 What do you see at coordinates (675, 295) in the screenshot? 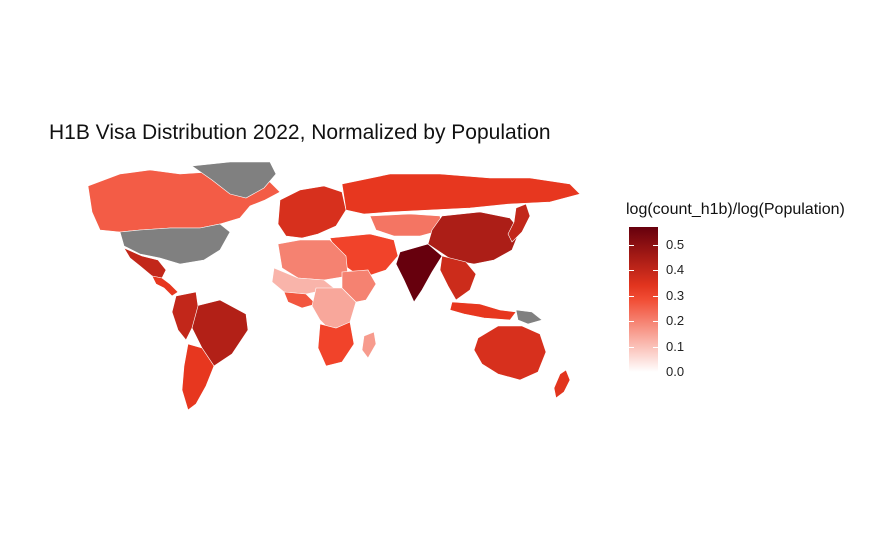
I see `legend-tick-label: 0.3` at bounding box center [675, 295].